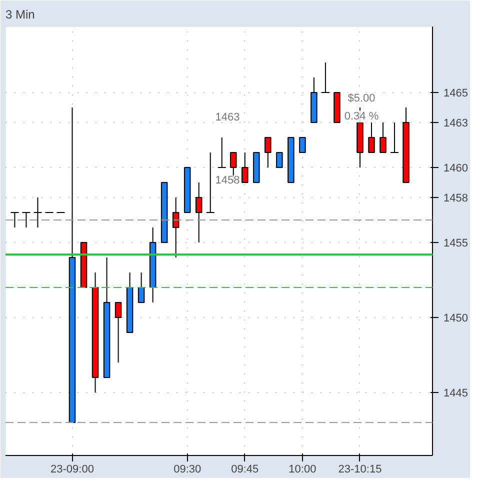 This screenshot has width=479, height=486. Describe the element at coordinates (362, 98) in the screenshot. I see `annotation: $5.00` at that location.